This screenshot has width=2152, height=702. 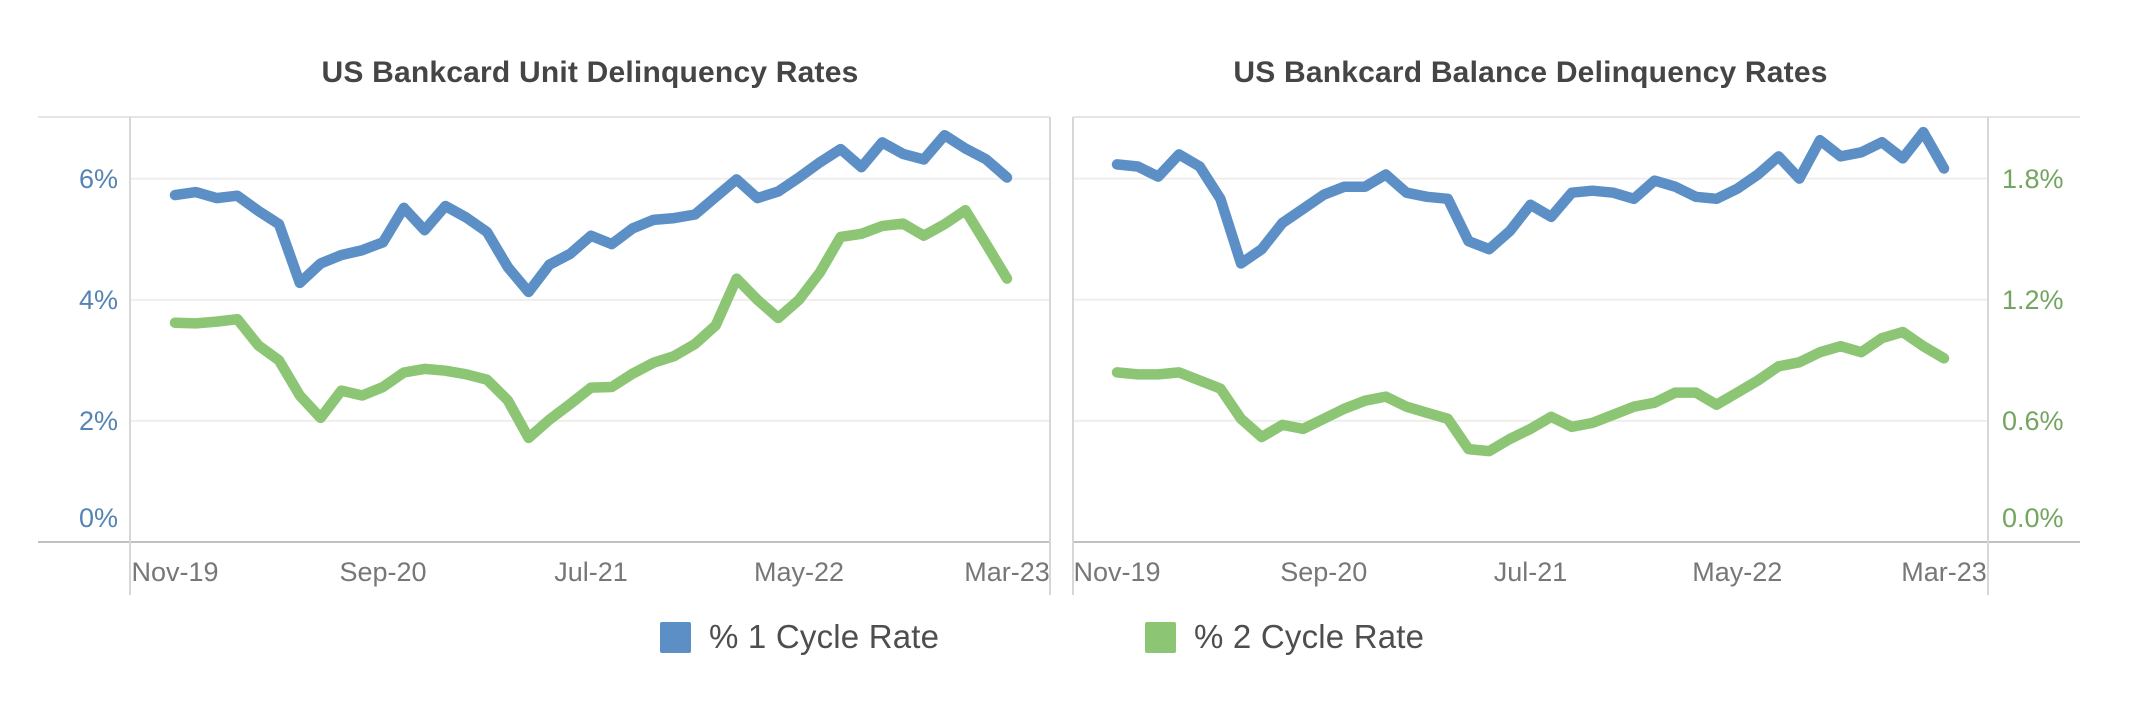 What do you see at coordinates (2033, 299) in the screenshot?
I see `y-tick-label: 1.2%` at bounding box center [2033, 299].